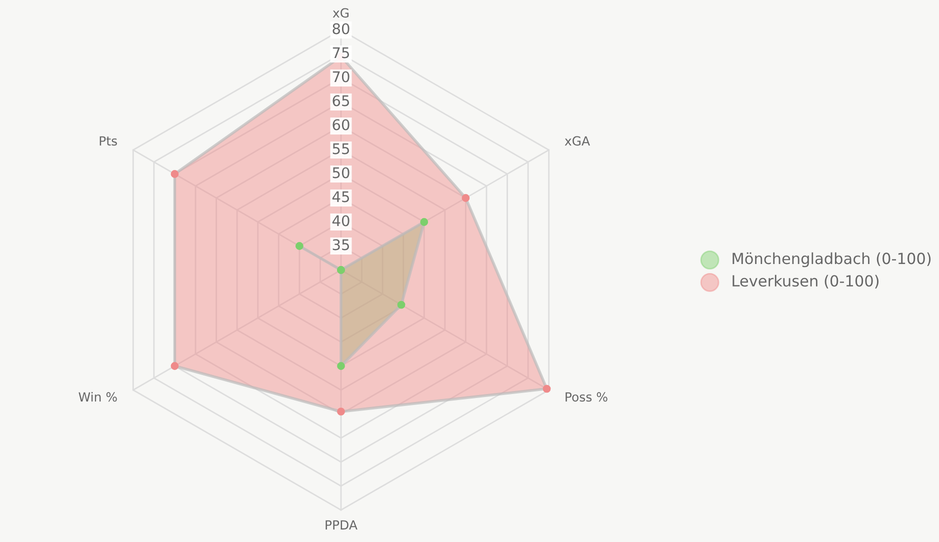 This screenshot has width=939, height=542. What do you see at coordinates (587, 397) in the screenshot?
I see `spoke-label: Poss %` at bounding box center [587, 397].